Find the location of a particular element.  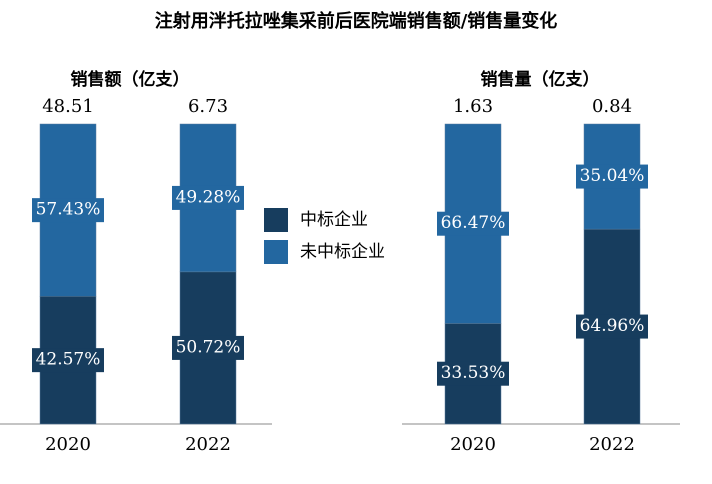

subplot-title: 销售量（亿支） is located at coordinates (540, 79).